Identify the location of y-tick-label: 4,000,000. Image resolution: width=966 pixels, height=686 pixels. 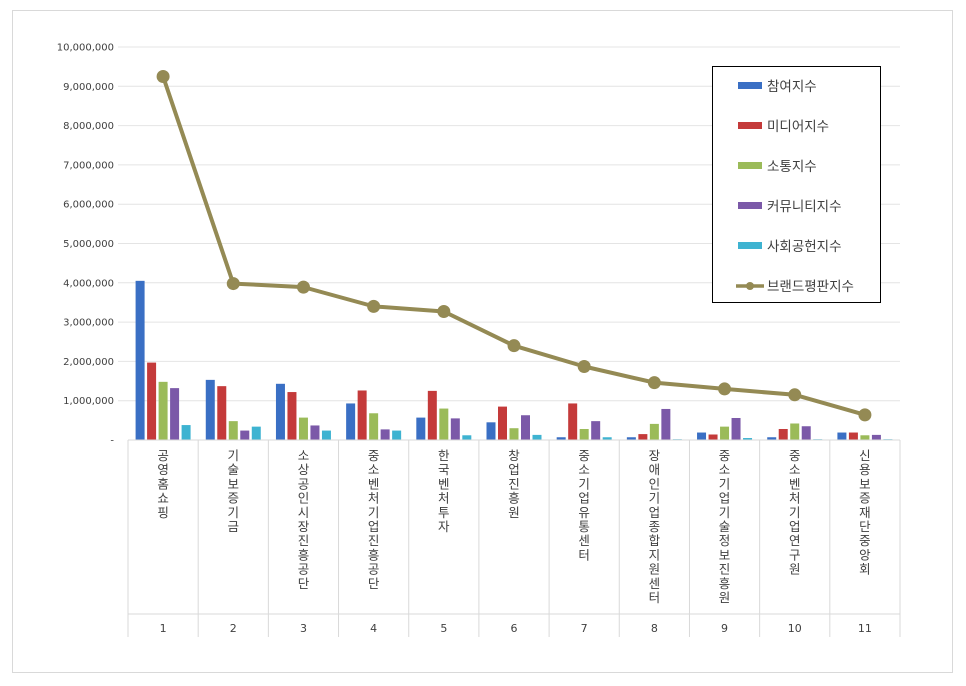
(88, 283).